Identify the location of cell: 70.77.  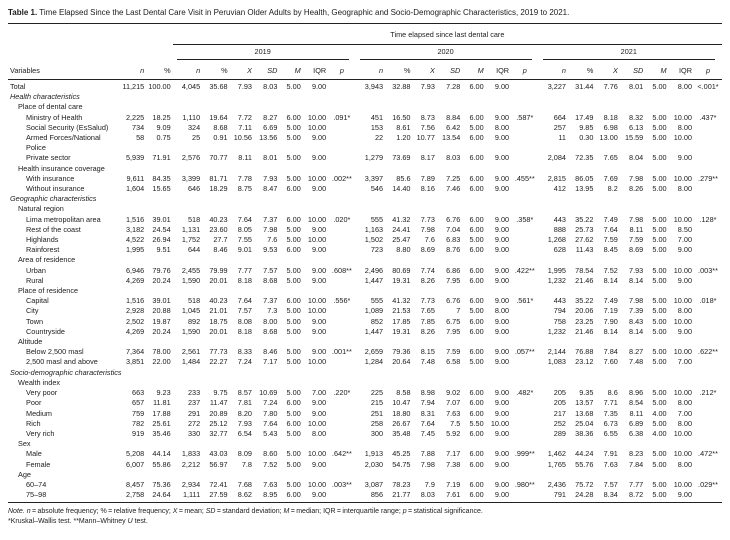
(218, 158).